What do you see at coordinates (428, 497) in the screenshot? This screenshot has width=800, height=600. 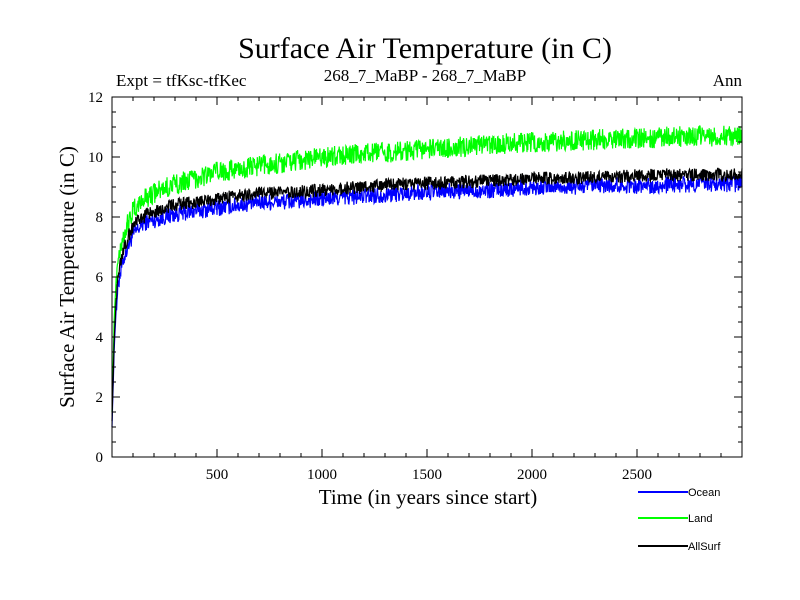 I see `x-axis-label: Time (in years since start)` at bounding box center [428, 497].